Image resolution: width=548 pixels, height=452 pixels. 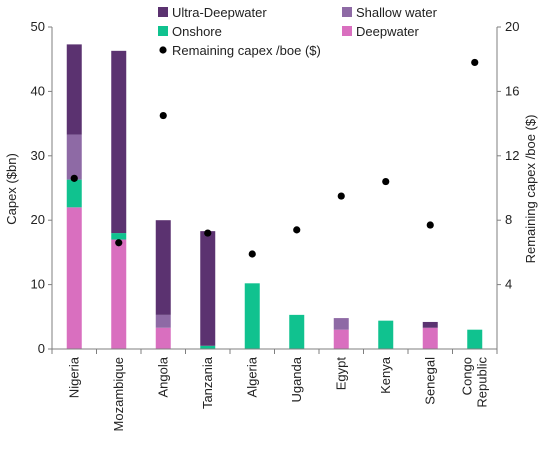 I want to click on legend-item: Ultra-Deepwater, so click(x=212, y=12).